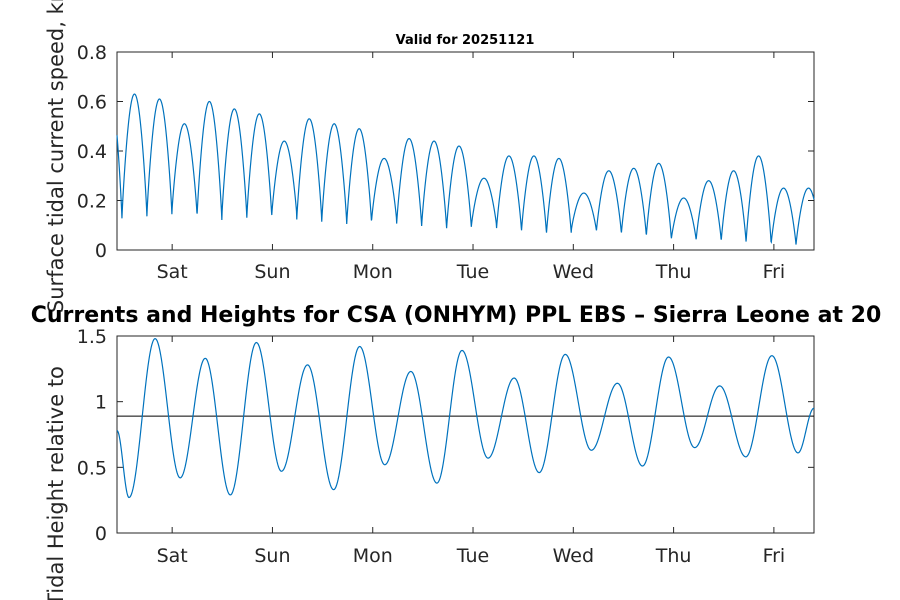 This screenshot has height=600, width=900. I want to click on current-x-tick-label: Fri, so click(774, 272).